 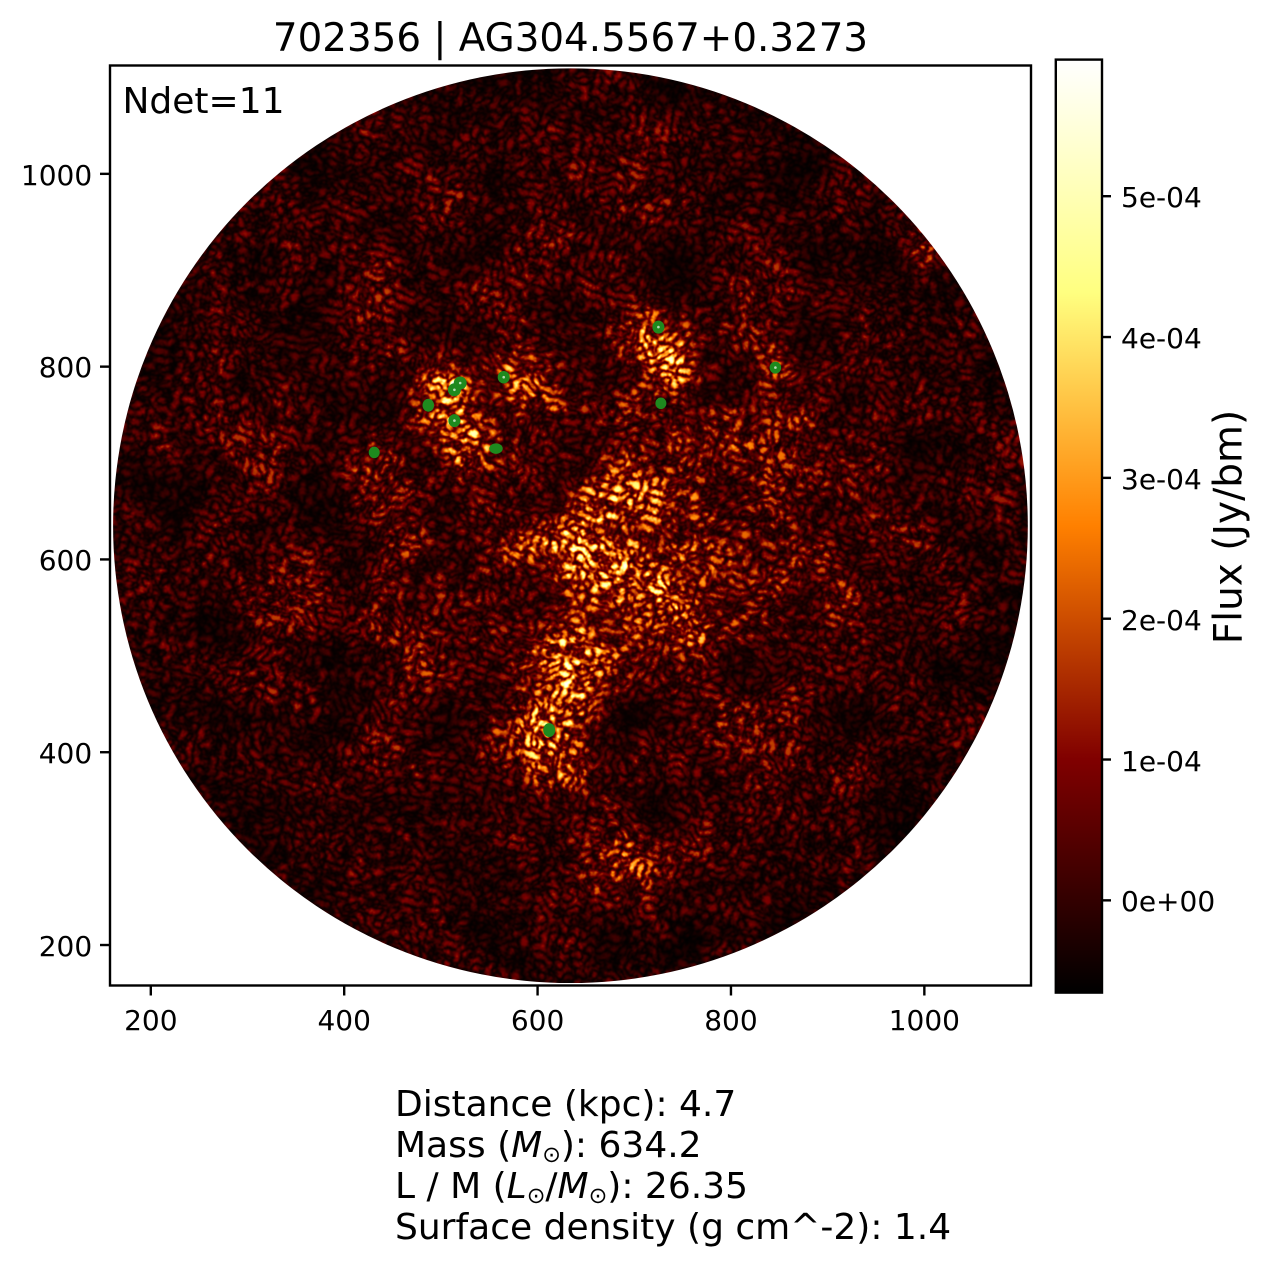 I want to click on detection-markers, so click(x=575, y=529).